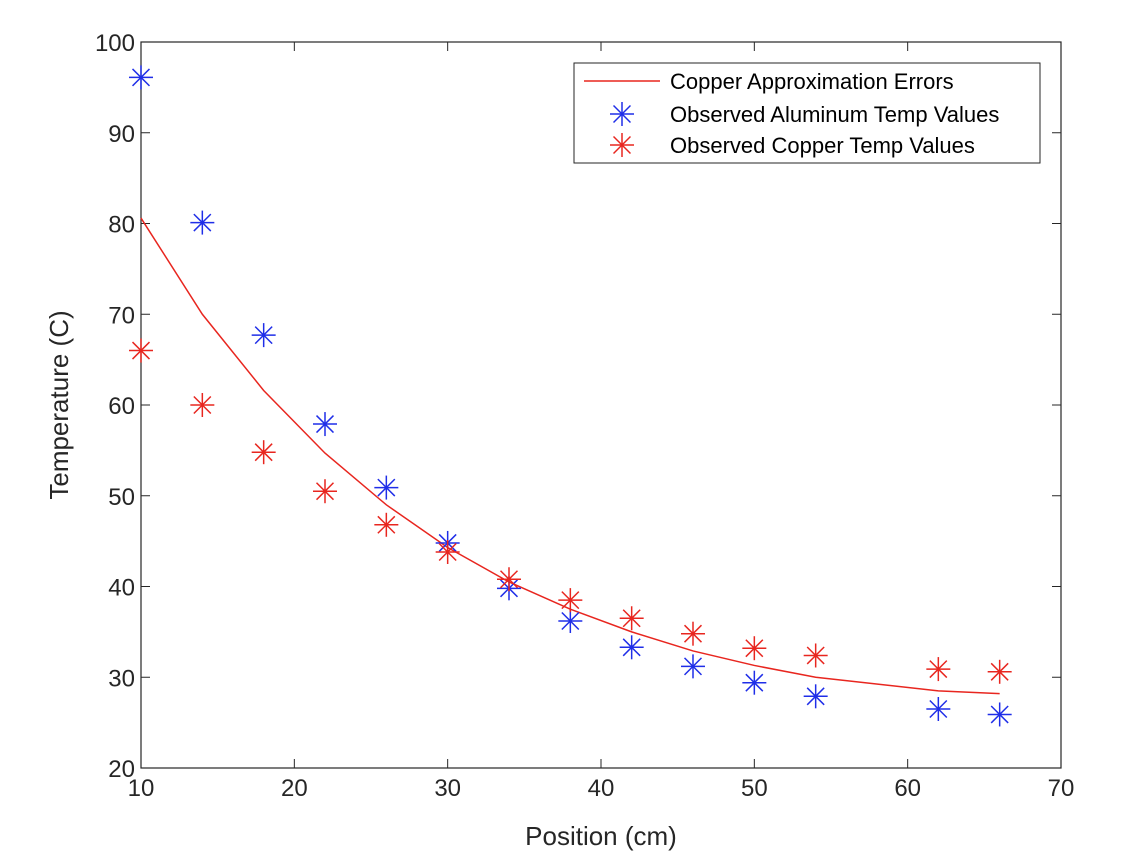  What do you see at coordinates (141, 788) in the screenshot?
I see `x-tick-label: 10` at bounding box center [141, 788].